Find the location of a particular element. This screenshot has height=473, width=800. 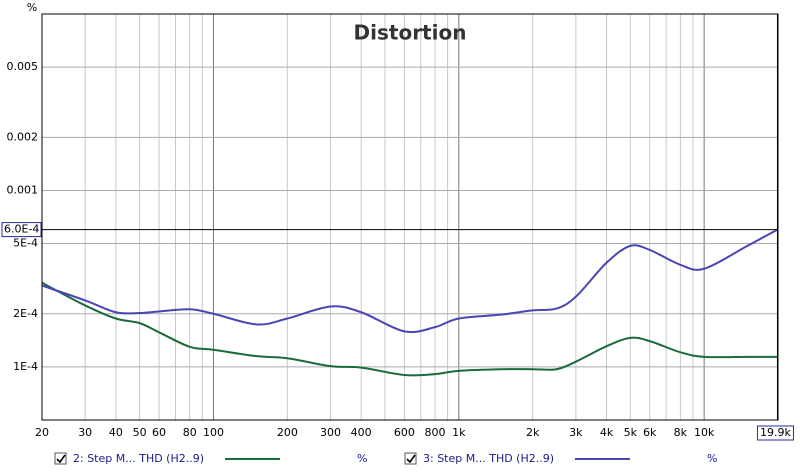

y-tick-label: 0.005 is located at coordinates (23, 66).